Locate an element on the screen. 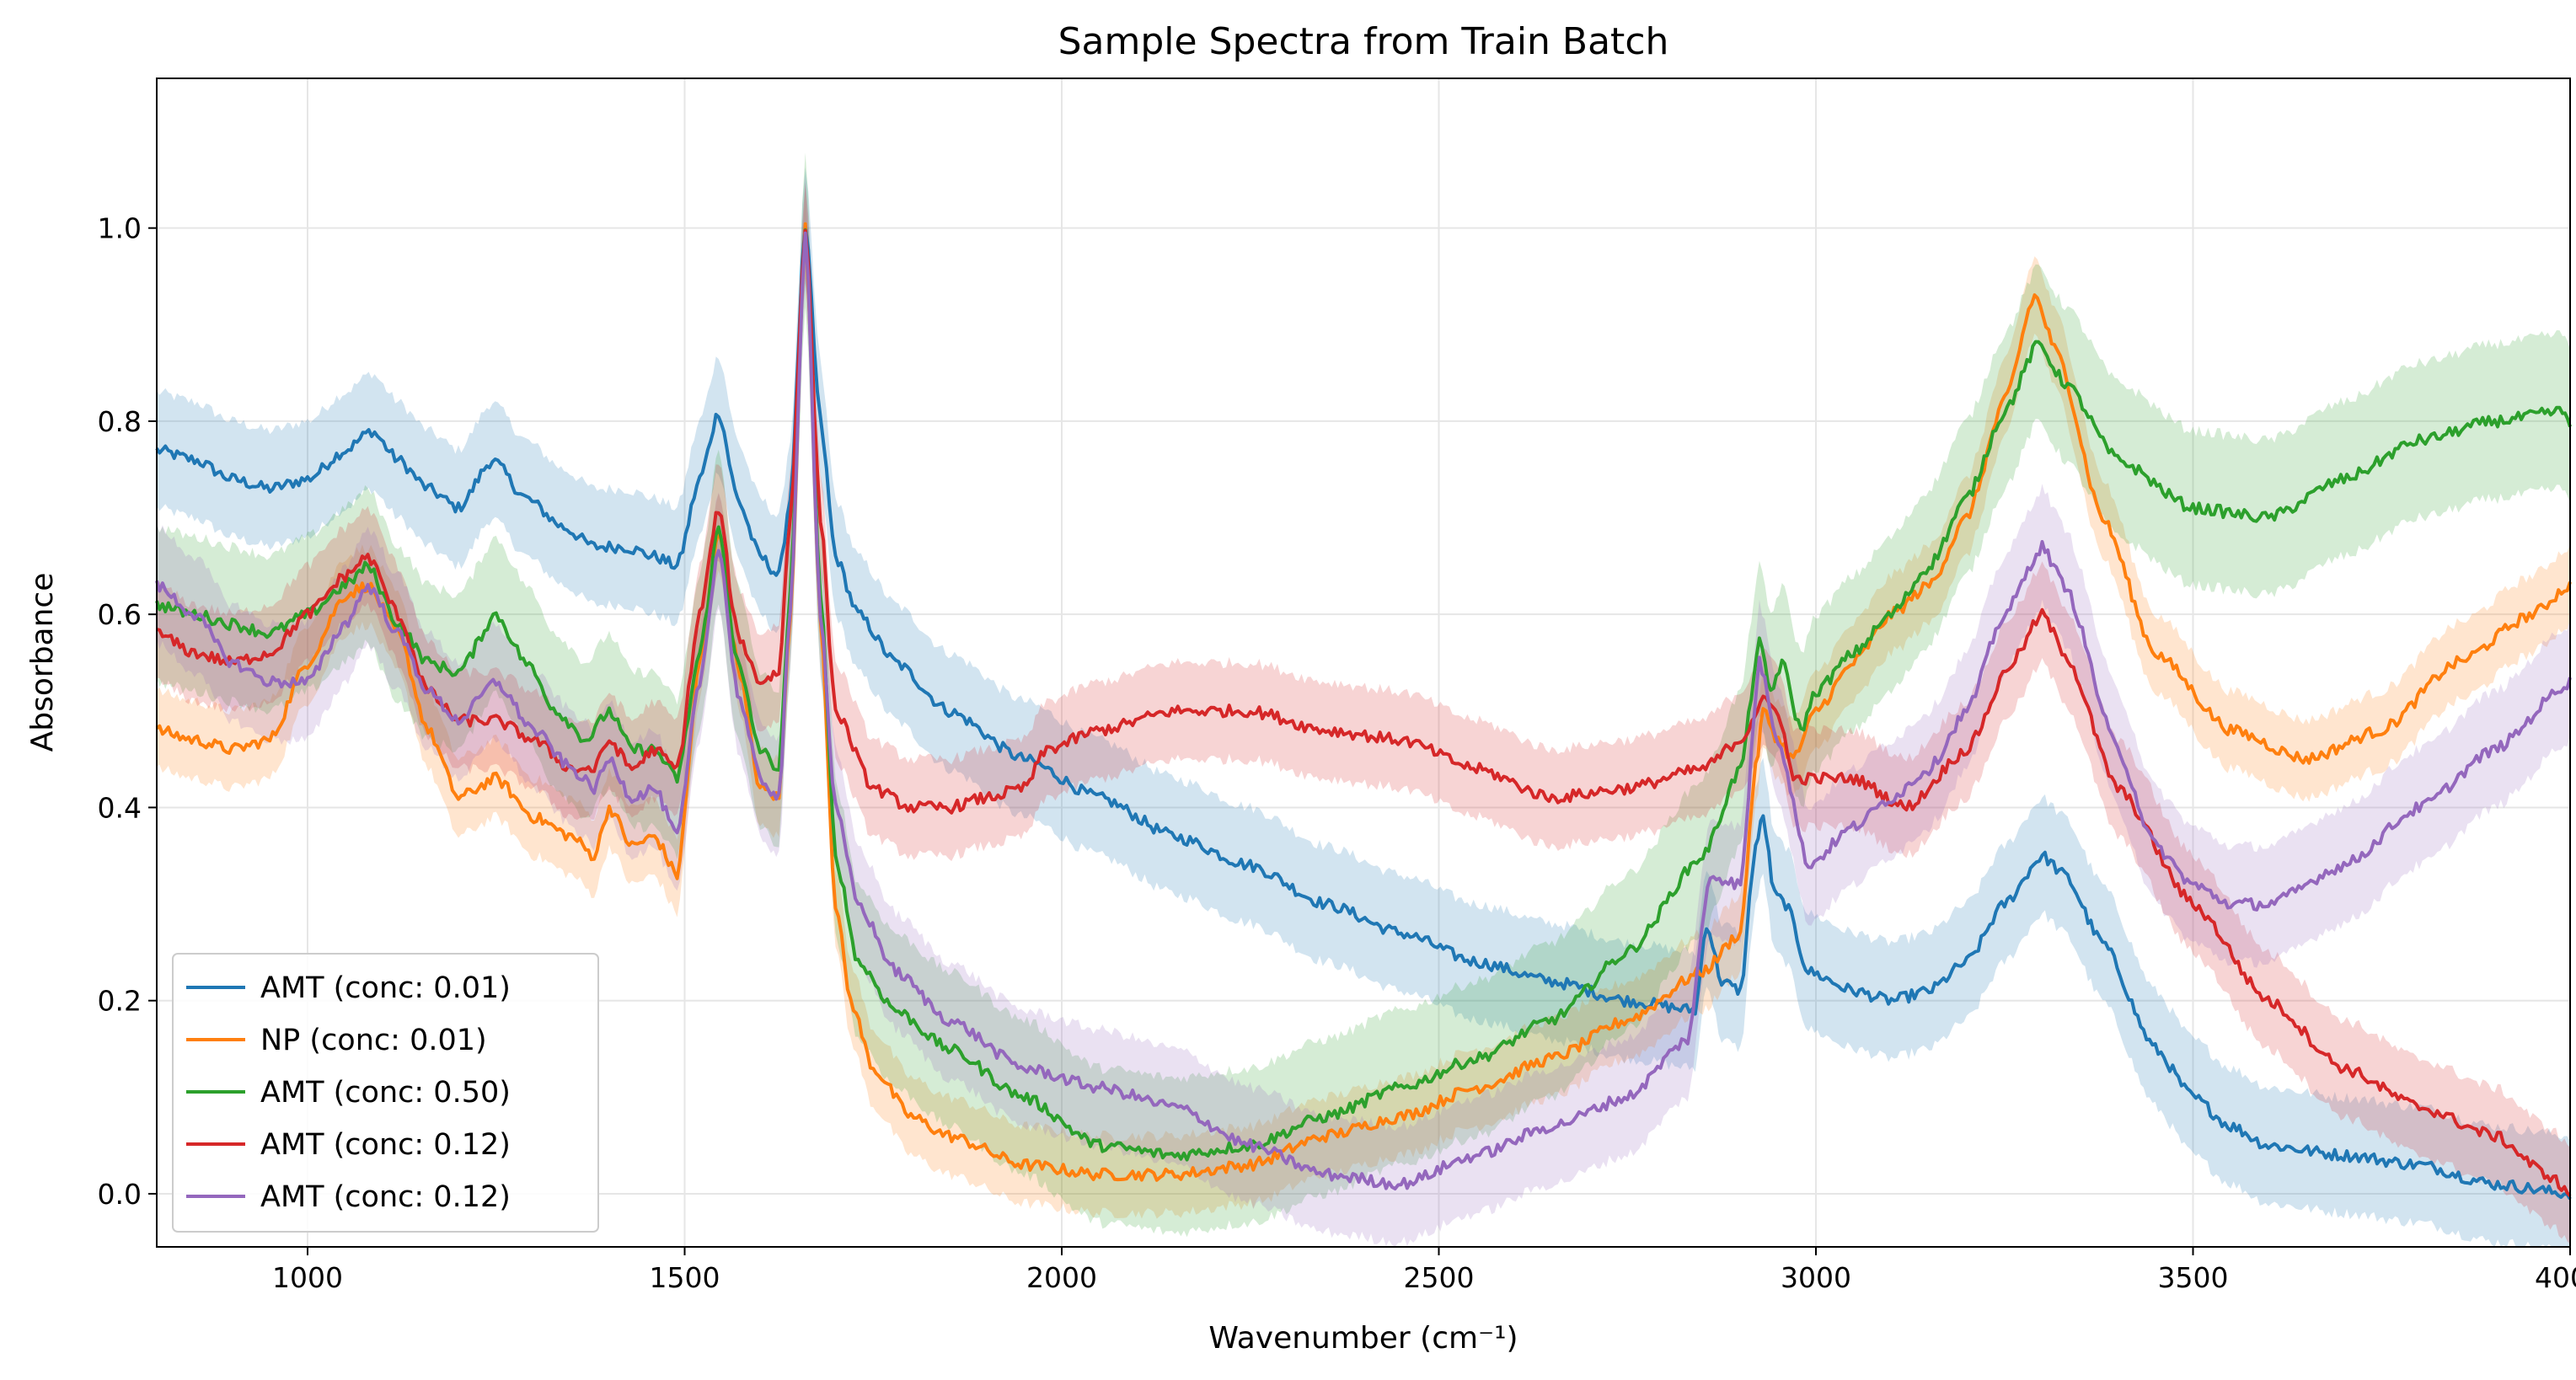 This screenshot has height=1380, width=2576. chart-title: Sample Spectra from Train Batch is located at coordinates (1363, 41).